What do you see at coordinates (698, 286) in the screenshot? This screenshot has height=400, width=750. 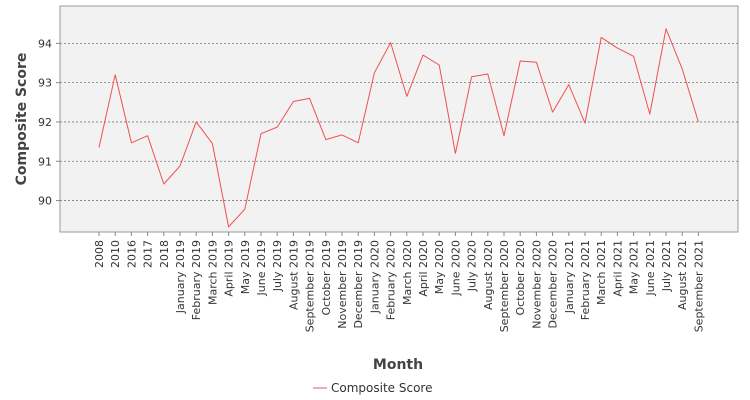 I see `x-tick-label: September 2021` at bounding box center [698, 286].